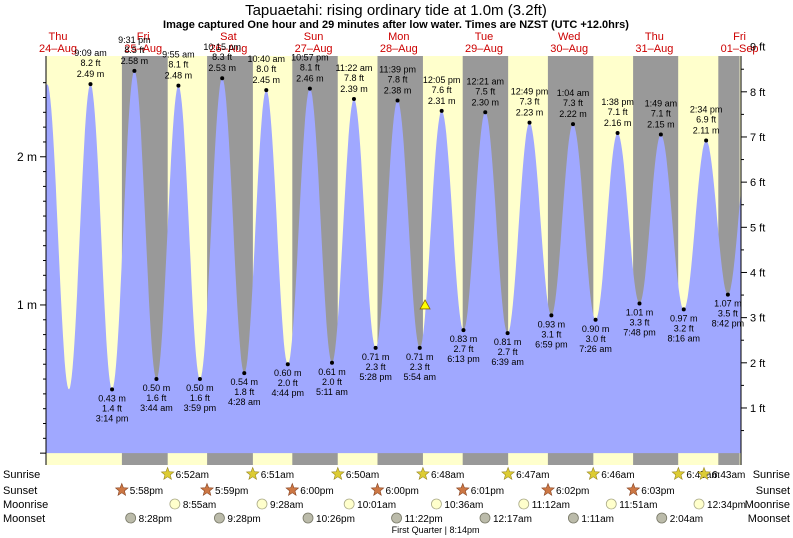 This screenshot has width=793, height=538. Describe the element at coordinates (277, 475) in the screenshot. I see `sunrise-time: 6:51am` at that location.